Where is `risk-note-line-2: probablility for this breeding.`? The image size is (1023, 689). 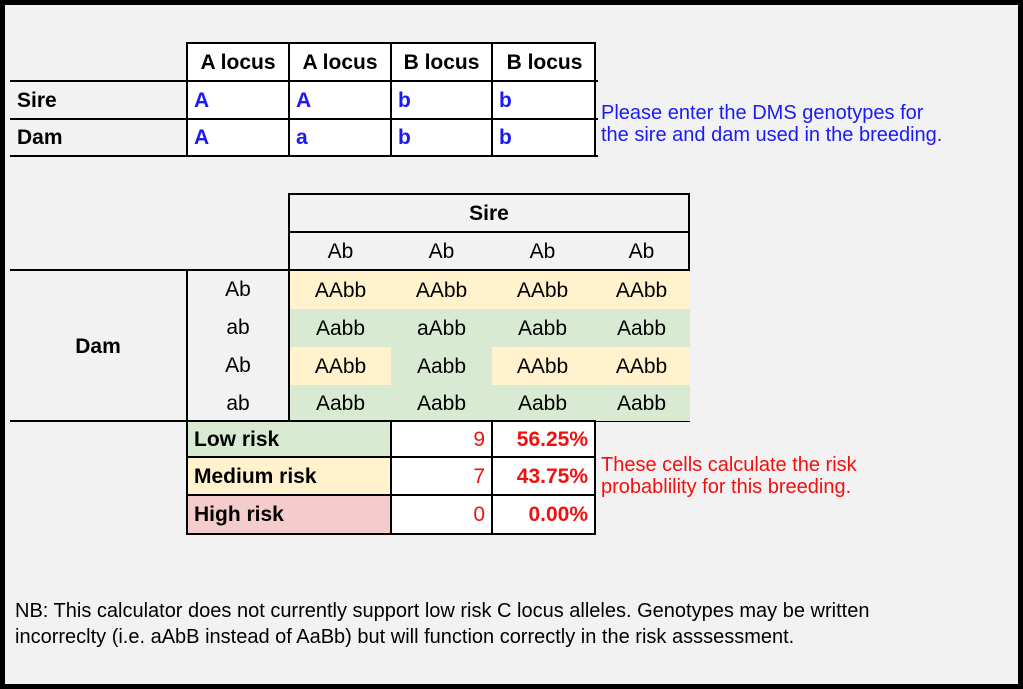
risk-note-line-2: probablility for this breeding. is located at coordinates (726, 487).